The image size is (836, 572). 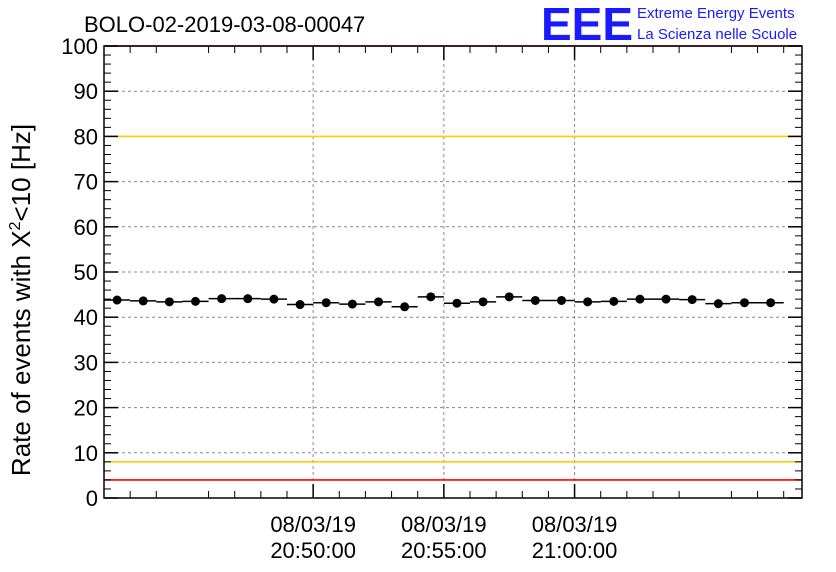 What do you see at coordinates (92, 498) in the screenshot?
I see `y-tick-label: 0` at bounding box center [92, 498].